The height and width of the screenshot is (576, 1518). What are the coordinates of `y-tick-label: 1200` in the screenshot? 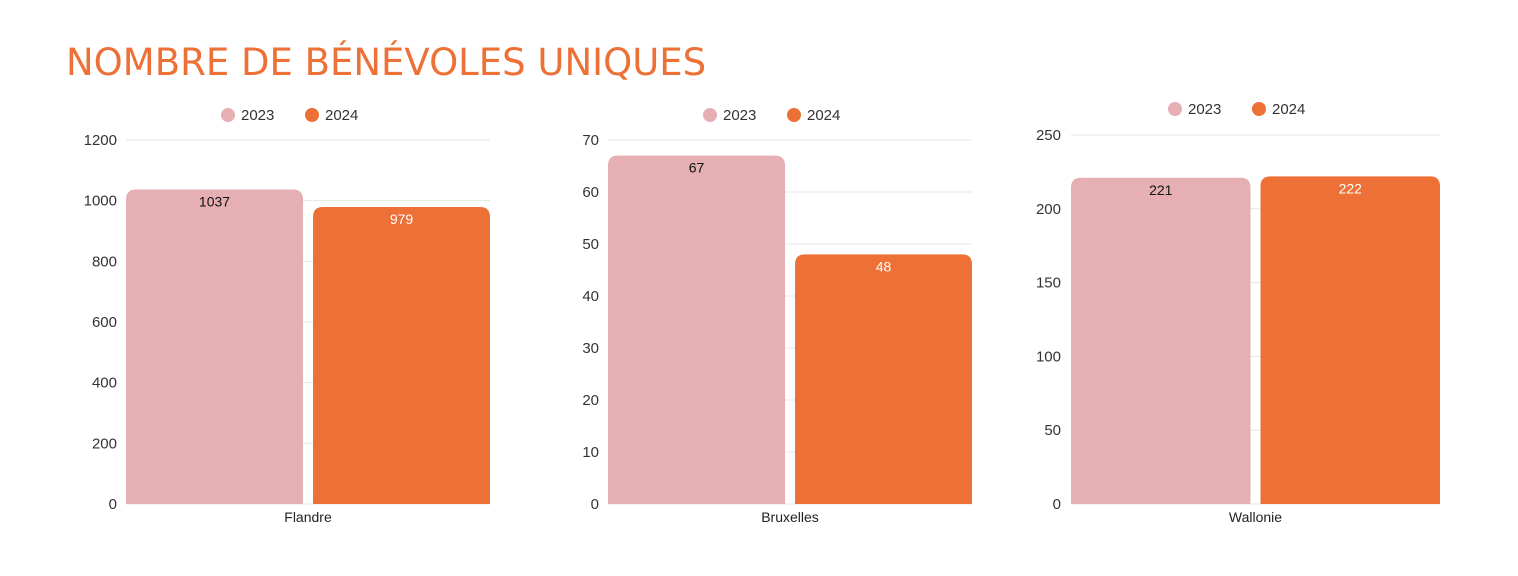 It's located at (100, 140).